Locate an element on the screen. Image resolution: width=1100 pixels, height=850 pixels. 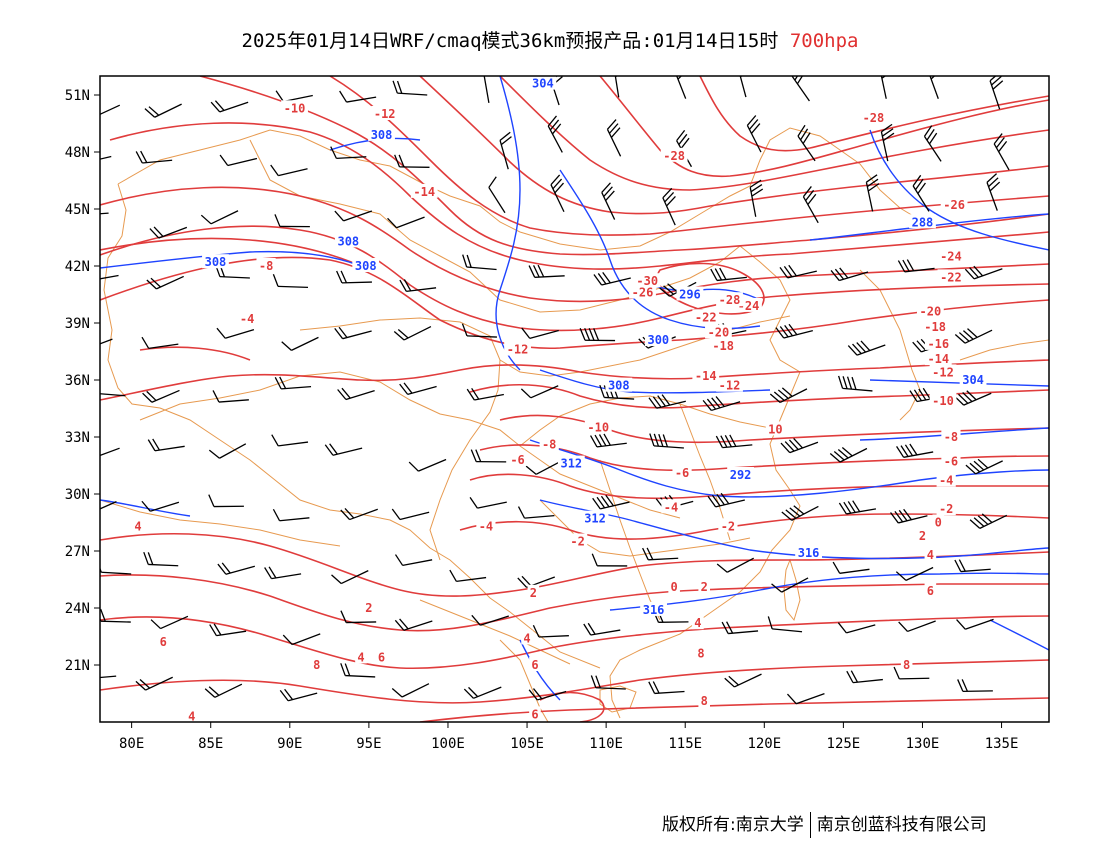
korea-coast is located at coordinates (890, 345).